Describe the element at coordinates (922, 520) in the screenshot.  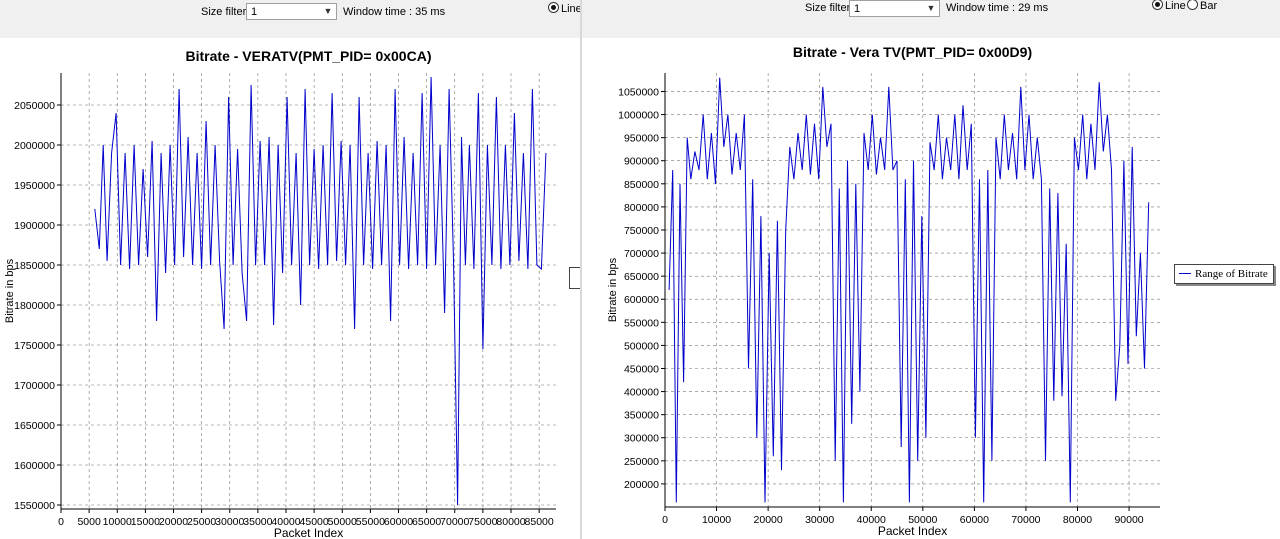
I see `right-x-tick-label: 50000` at that location.